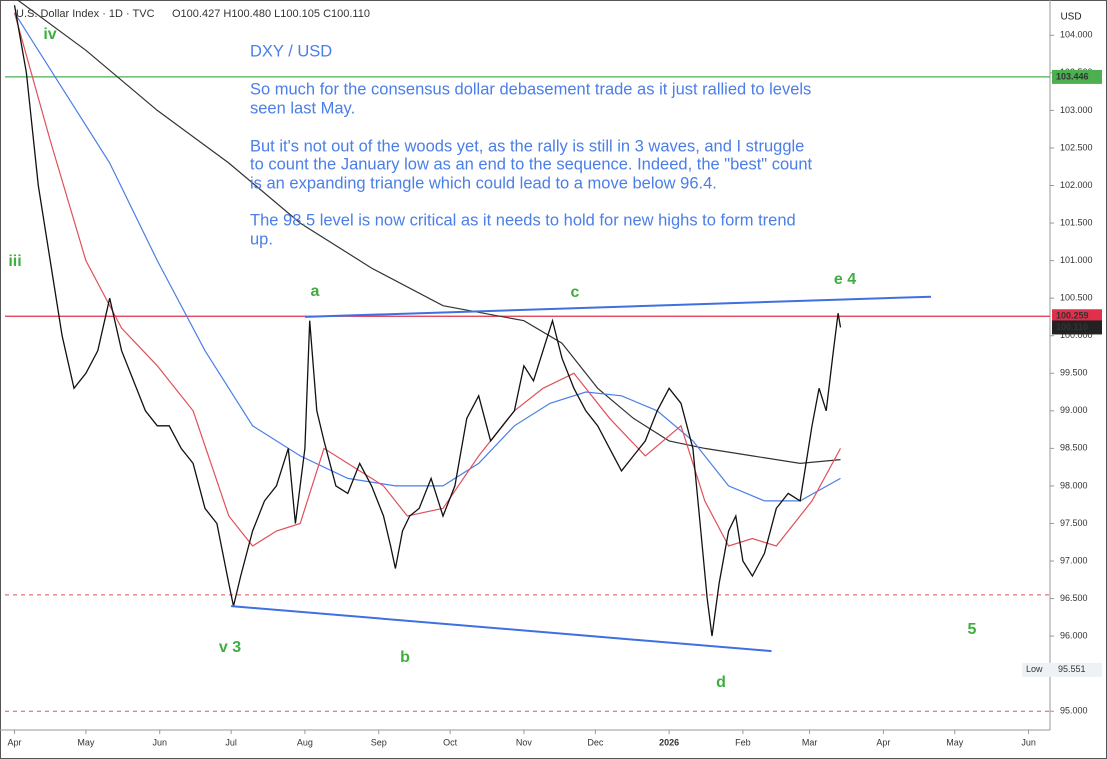 This screenshot has height=759, width=1107. I want to click on y-tick-label: 100.000, so click(1076, 335).